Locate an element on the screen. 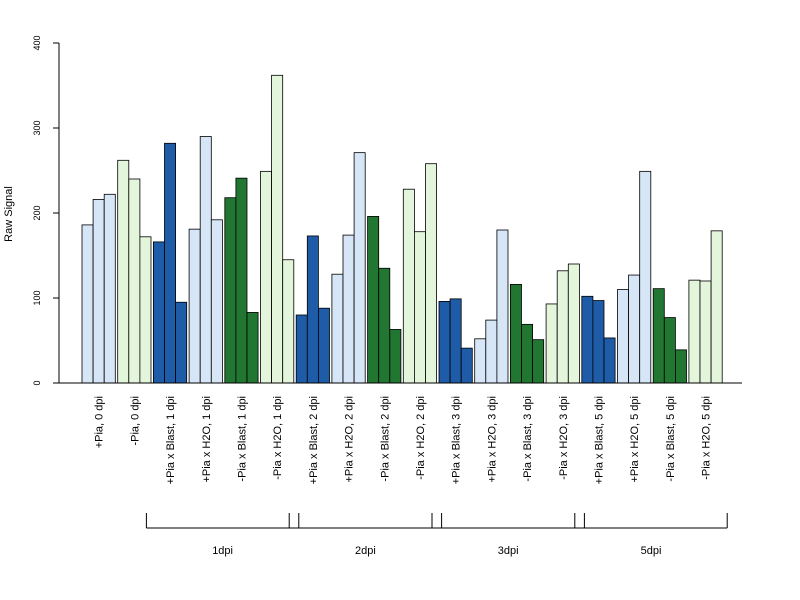  x-tick-label: -Pia x H2O, 3 dpi is located at coordinates (564, 438).